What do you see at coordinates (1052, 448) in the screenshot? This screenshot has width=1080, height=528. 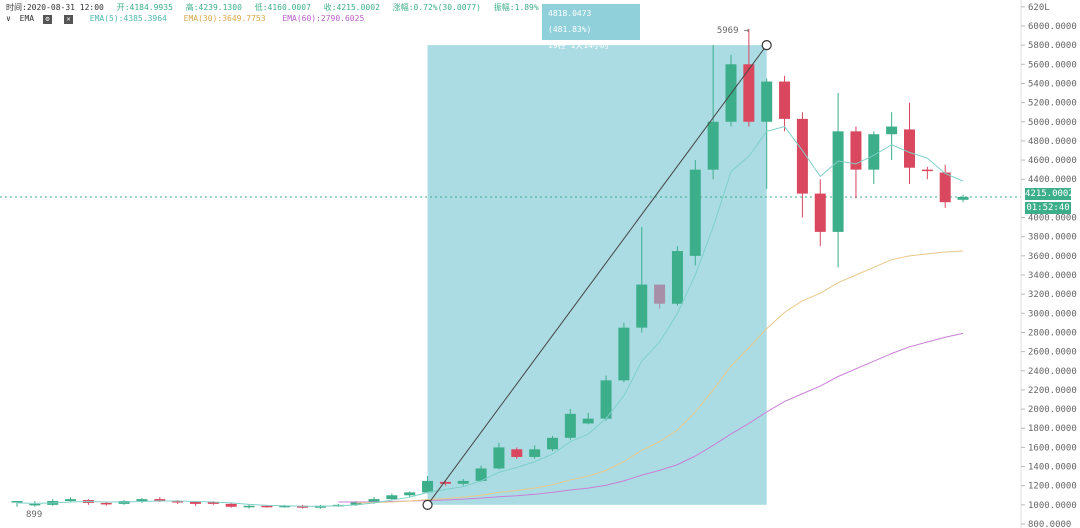 I see `price-tick-label: 1600.0000` at bounding box center [1052, 448].